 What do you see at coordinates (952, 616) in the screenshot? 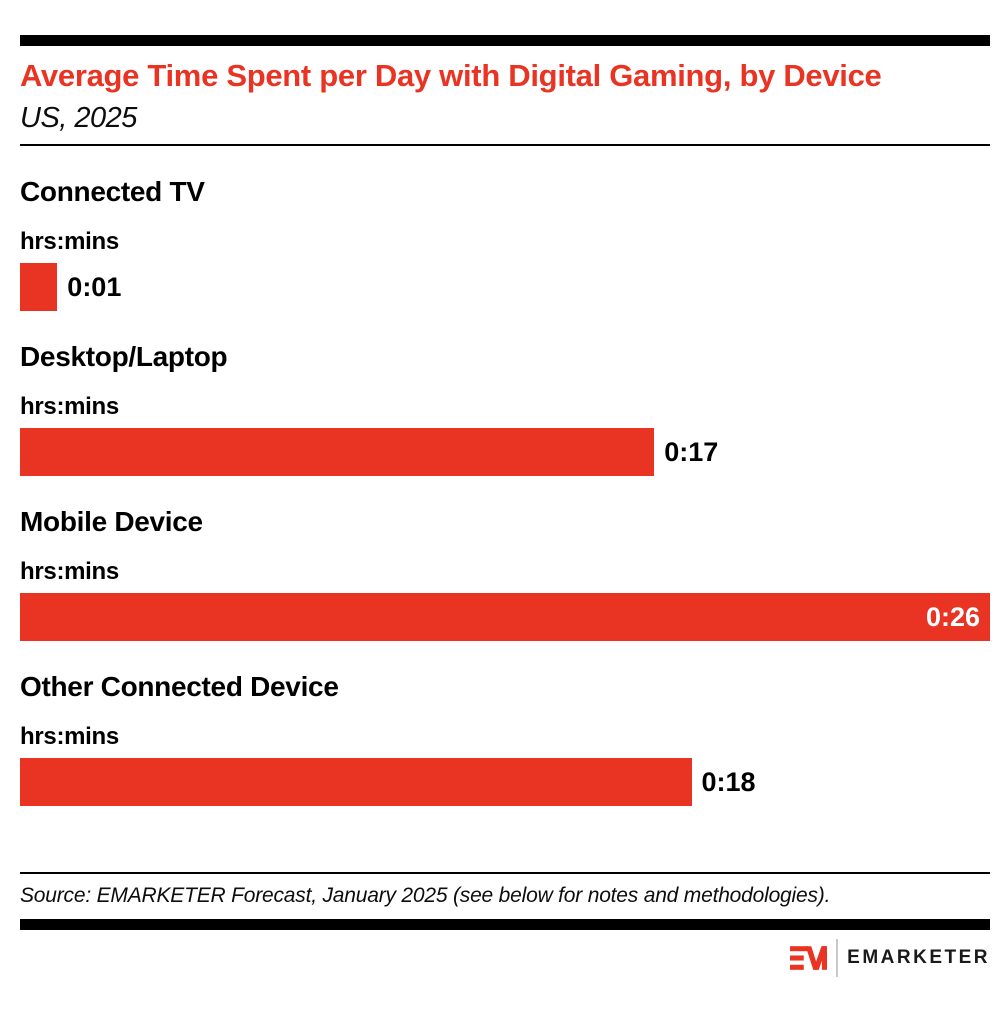
I see `bar-value-label: 0:26` at bounding box center [952, 616].